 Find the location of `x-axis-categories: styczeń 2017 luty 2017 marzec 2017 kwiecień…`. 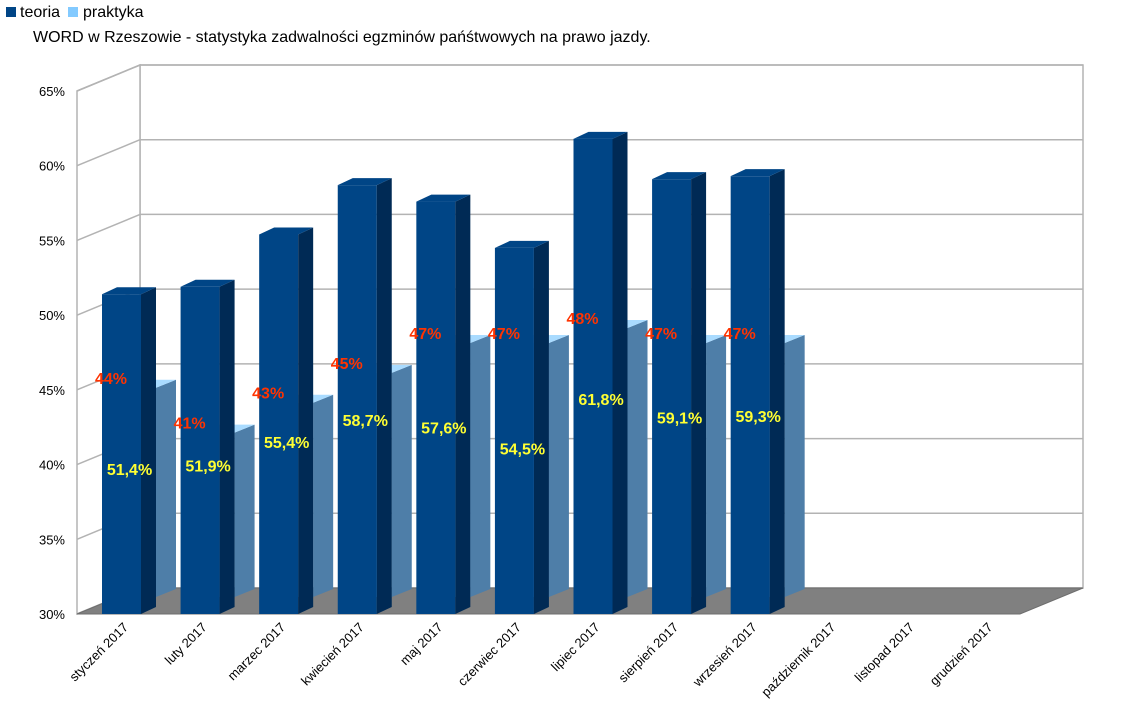

x-axis-categories: styczeń 2017 luty 2017 marzec 2017 kwiecień… is located at coordinates (530, 660).